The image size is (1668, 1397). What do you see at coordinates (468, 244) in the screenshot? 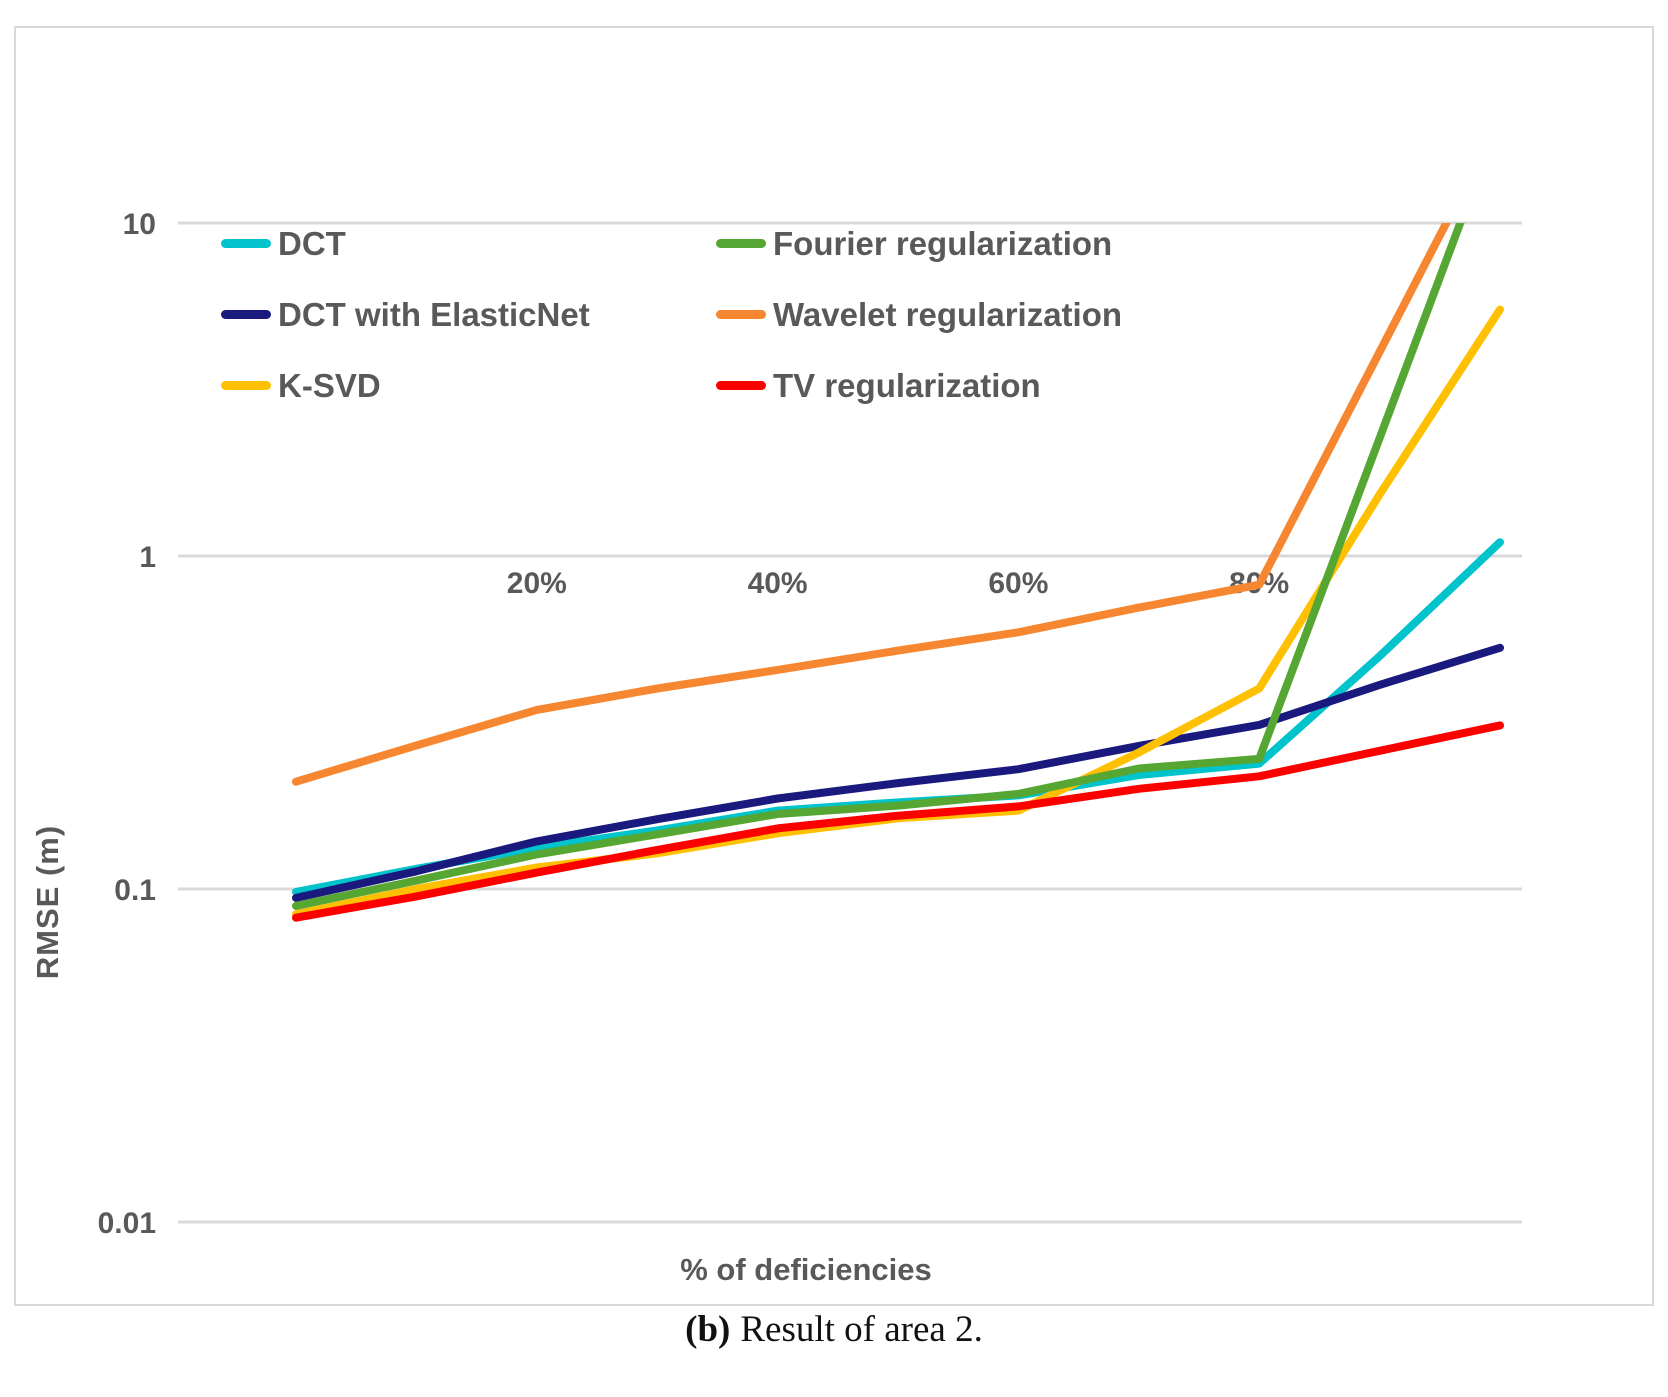
I see `legend-item-dct: DCT` at bounding box center [468, 244].